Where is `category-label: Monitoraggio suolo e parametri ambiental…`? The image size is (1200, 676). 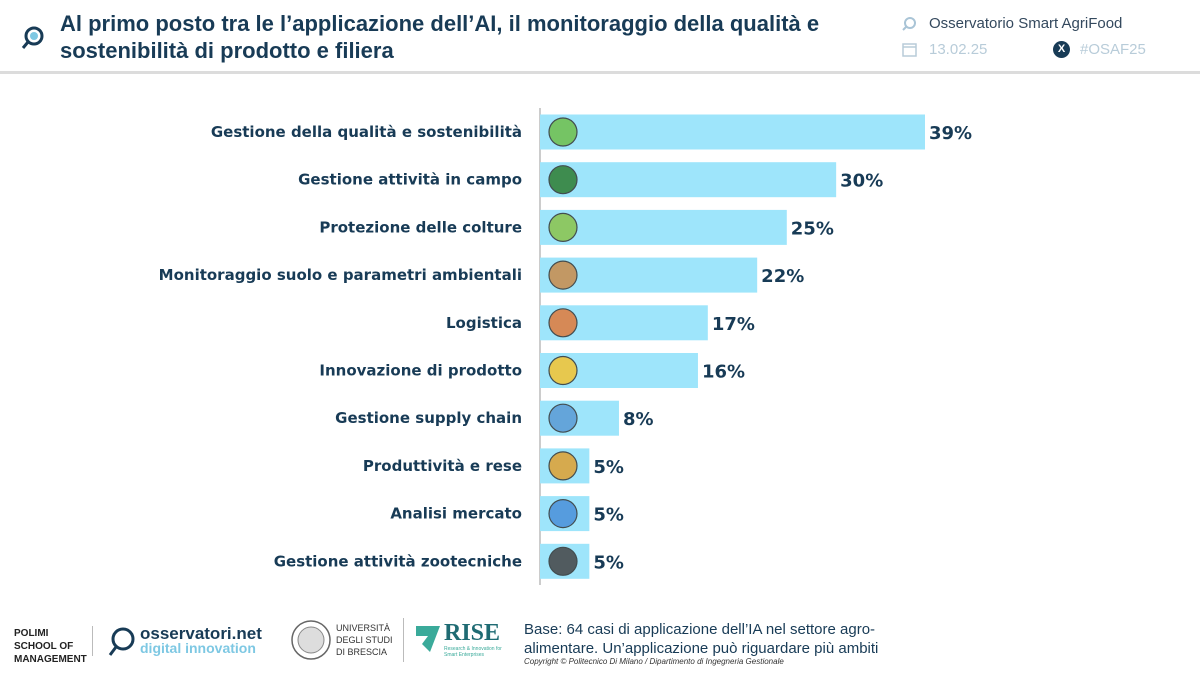
category-label: Monitoraggio suolo e parametri ambiental… is located at coordinates (340, 275).